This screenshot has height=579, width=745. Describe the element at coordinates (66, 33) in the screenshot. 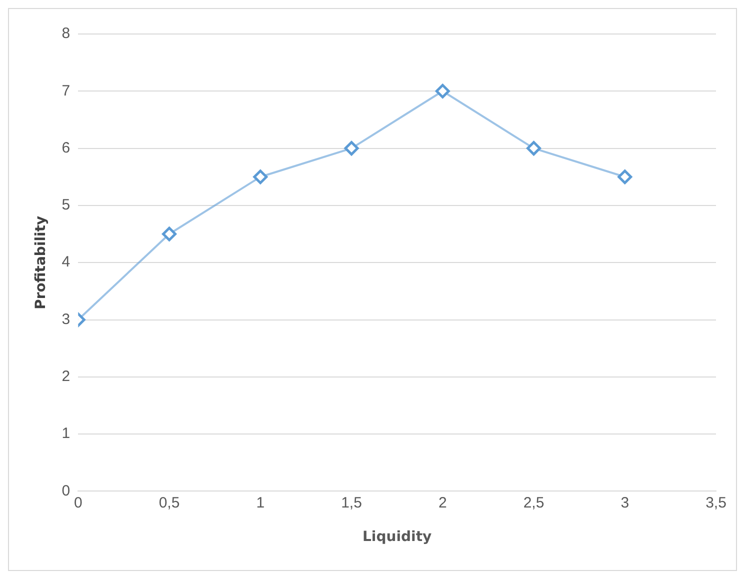

I see `y-tick-label: 8` at that location.